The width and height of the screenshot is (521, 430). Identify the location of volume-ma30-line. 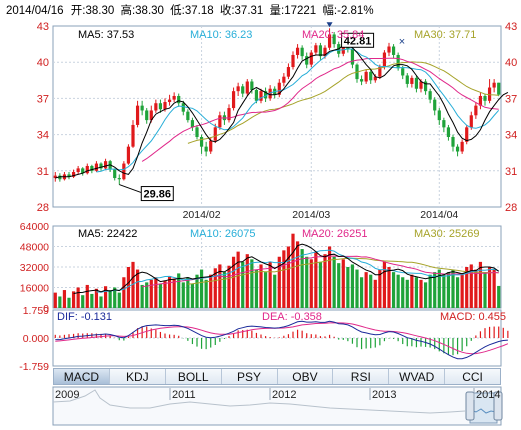
(343, 271).